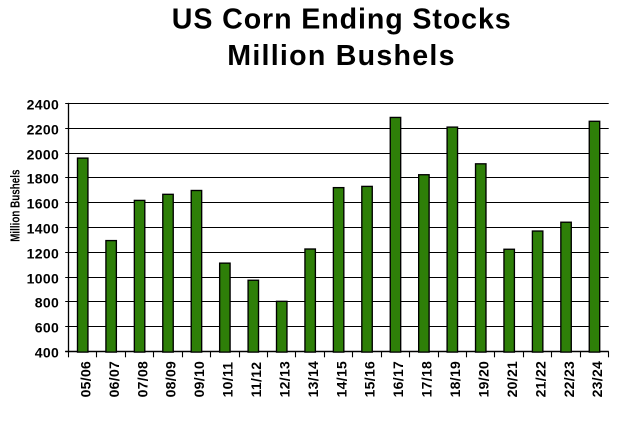  What do you see at coordinates (43, 204) in the screenshot?
I see `svg-text: 1600` at bounding box center [43, 204].